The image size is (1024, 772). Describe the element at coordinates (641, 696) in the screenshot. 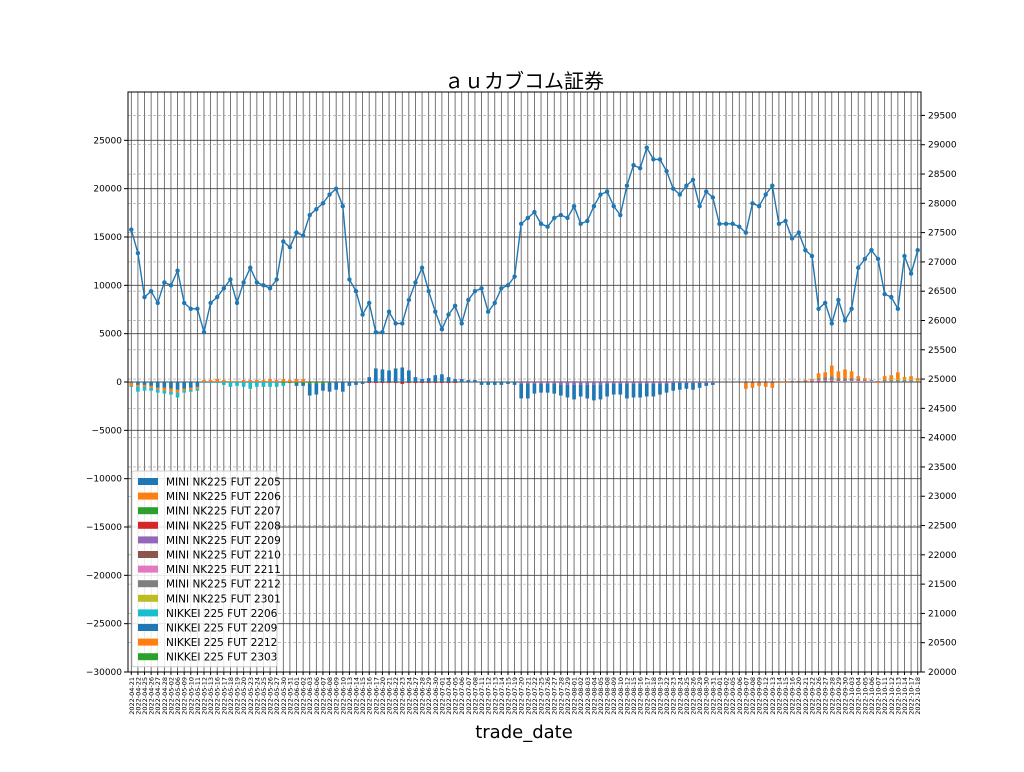

I see `x-tick-label: 2022-08-16` at that location.